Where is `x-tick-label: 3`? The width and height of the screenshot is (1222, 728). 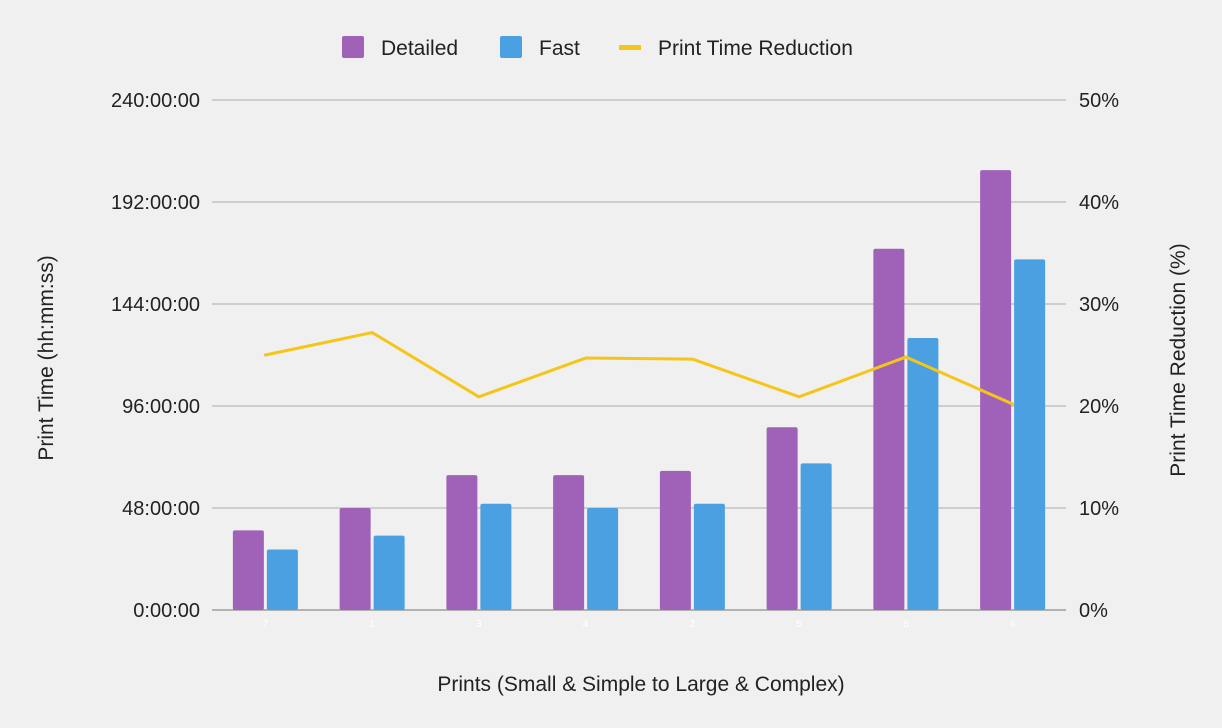 x-tick-label: 3 is located at coordinates (479, 624).